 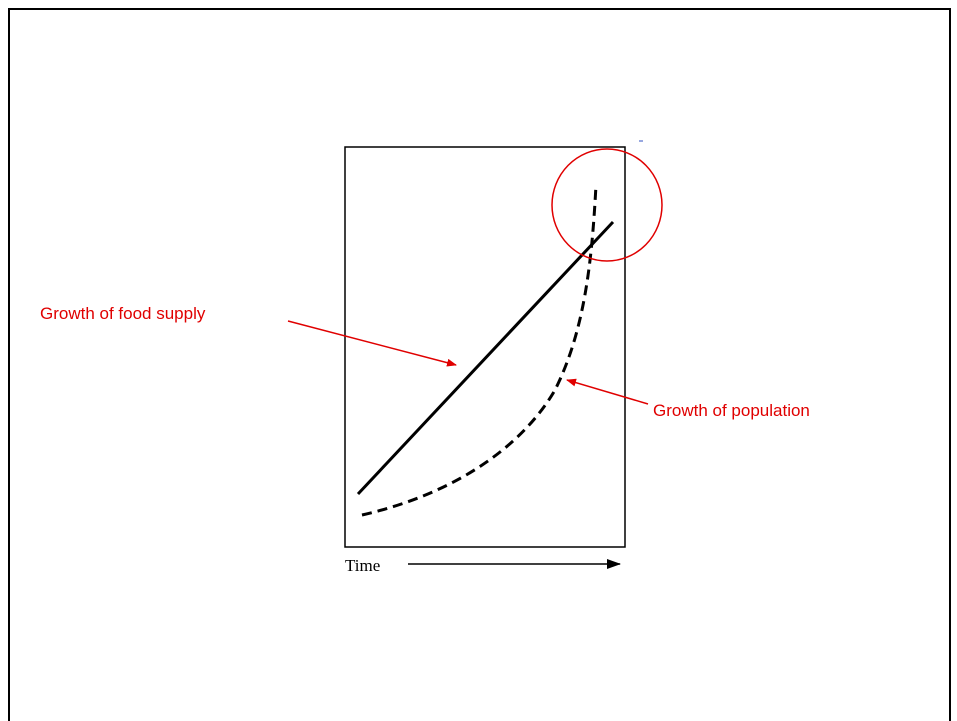 What do you see at coordinates (731, 410) in the screenshot?
I see `population-label: Growth of population` at bounding box center [731, 410].